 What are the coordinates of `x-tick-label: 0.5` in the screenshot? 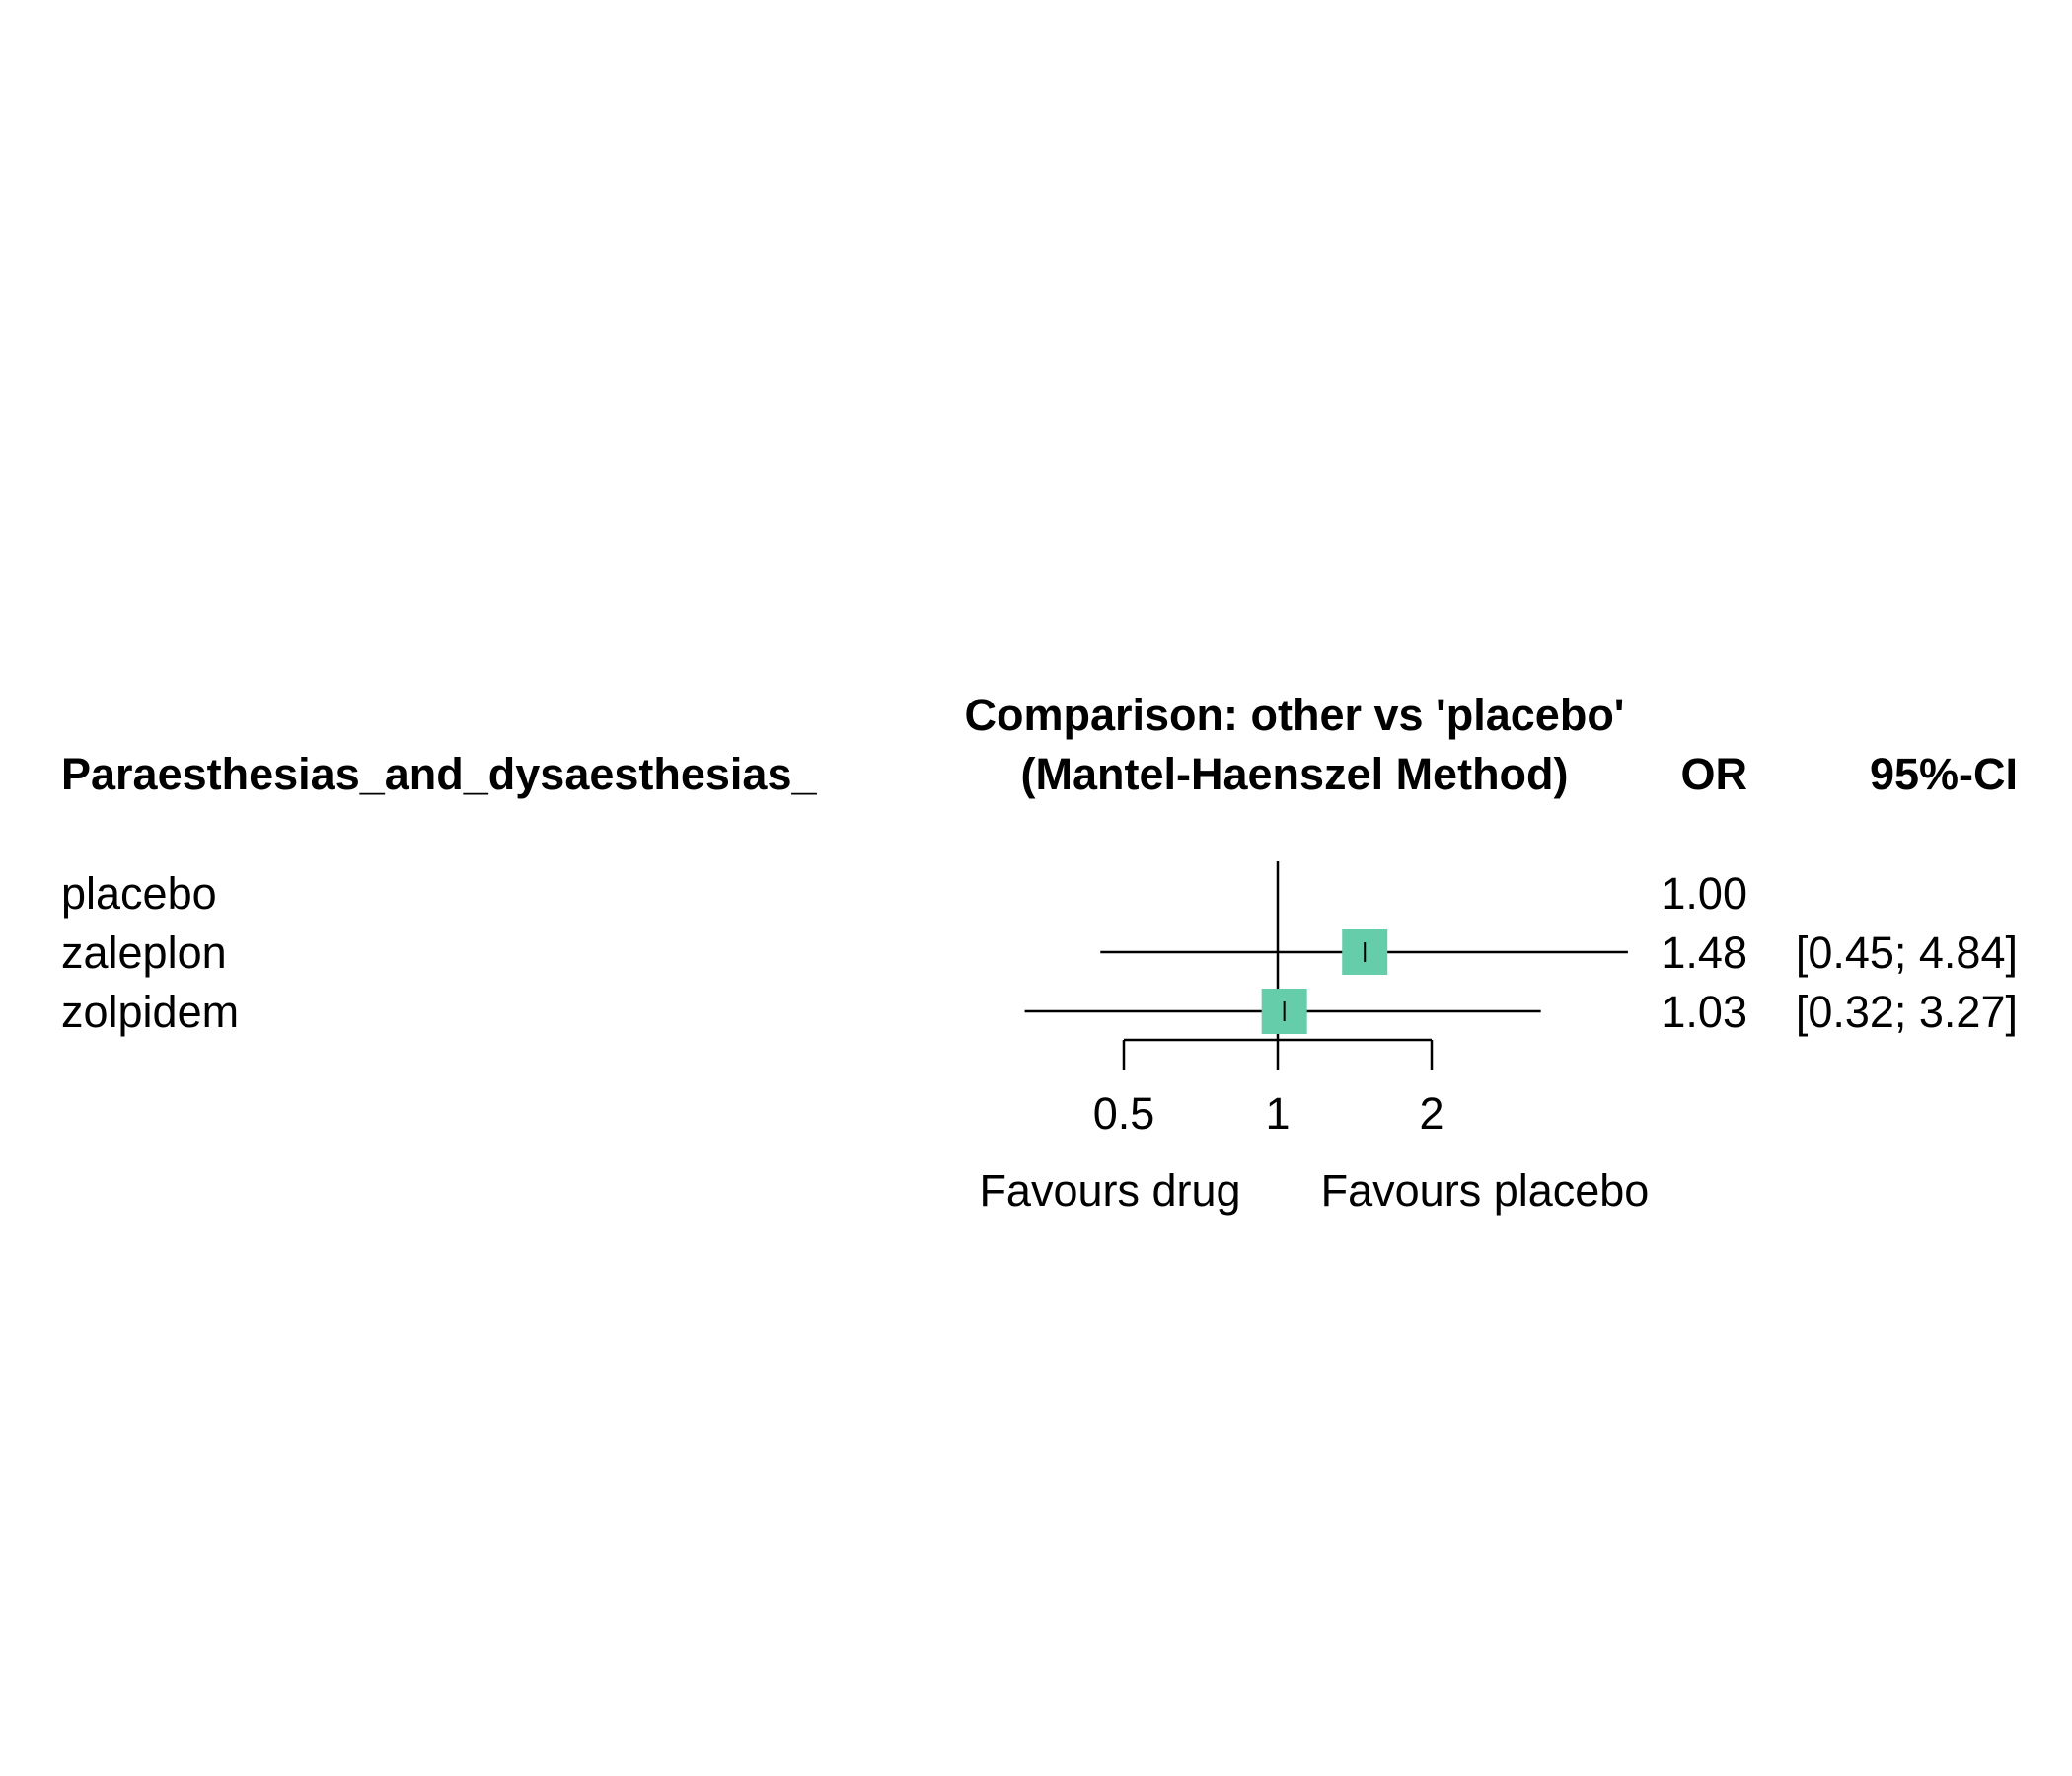 It's located at (1124, 1113).